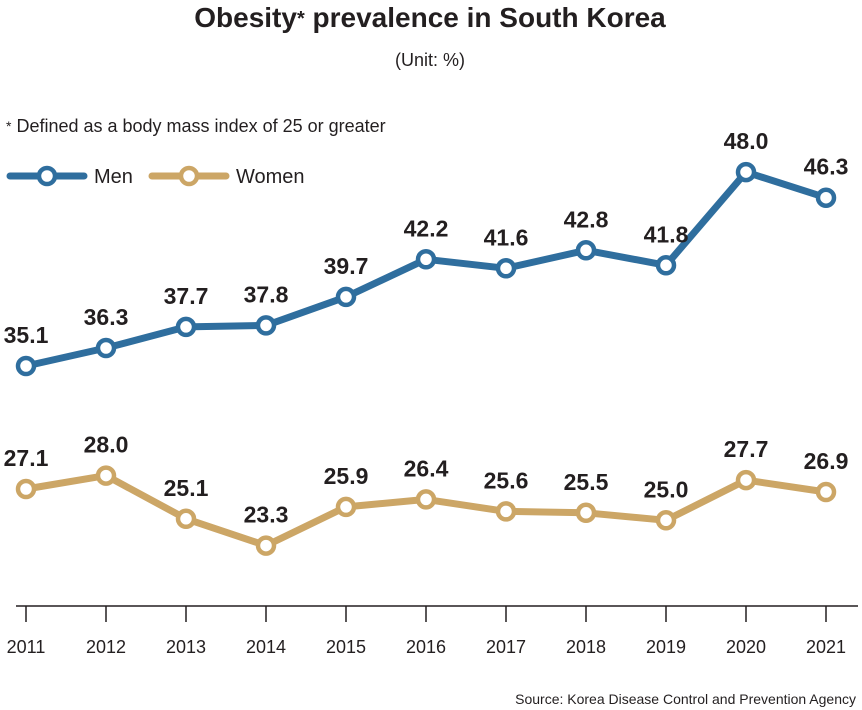  What do you see at coordinates (69, 176) in the screenshot?
I see `legend-item-men: Men` at bounding box center [69, 176].